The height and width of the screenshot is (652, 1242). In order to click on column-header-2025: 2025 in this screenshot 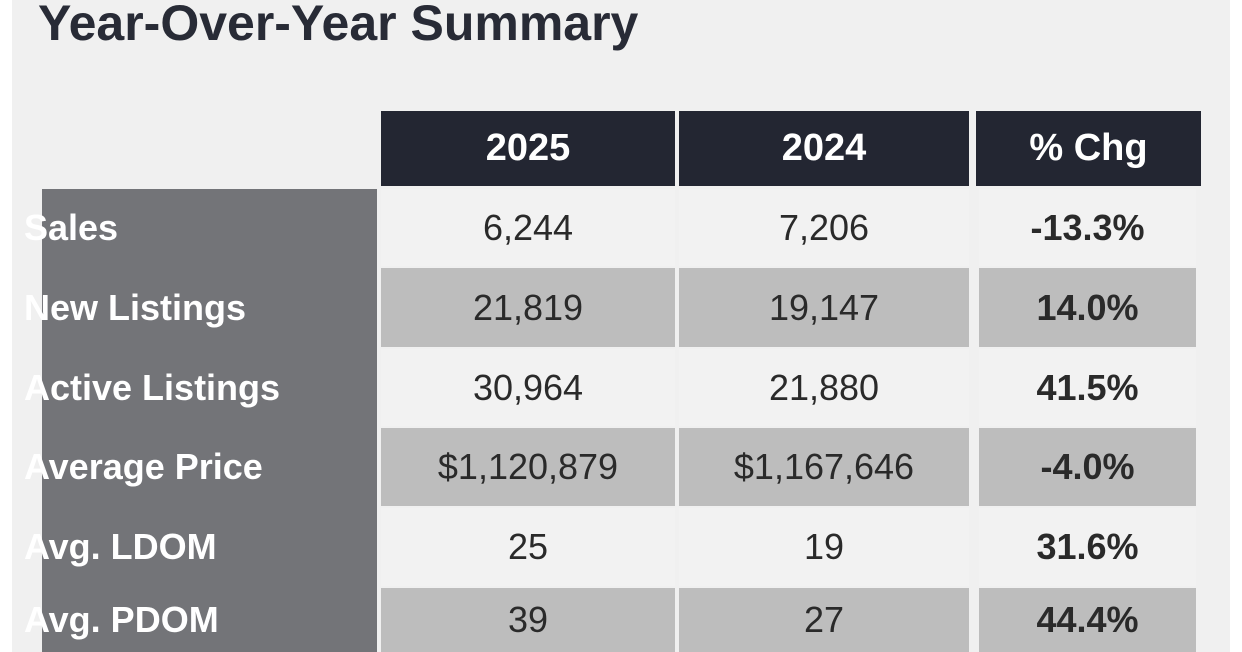, I will do `click(528, 148)`.